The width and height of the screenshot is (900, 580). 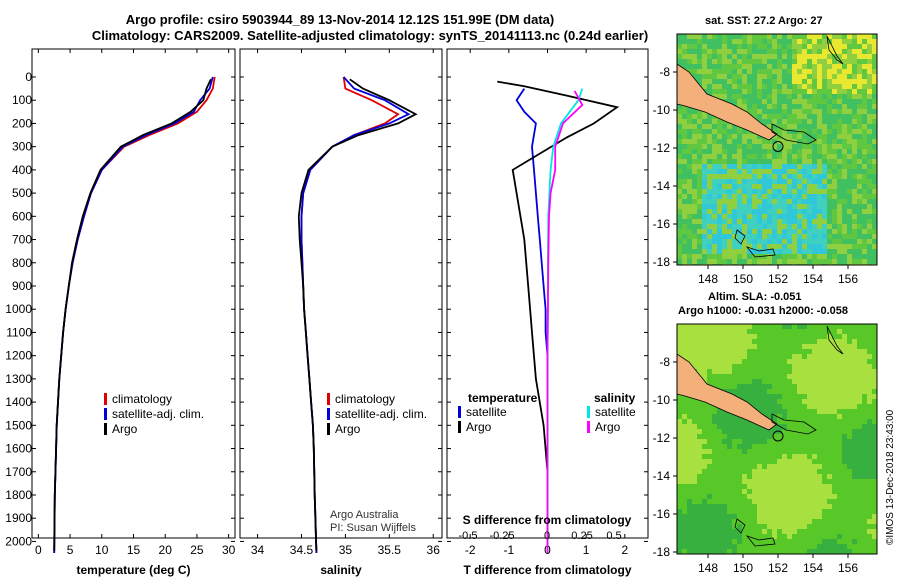 I want to click on legend-label: satellite-adj. clim., so click(x=381, y=414).